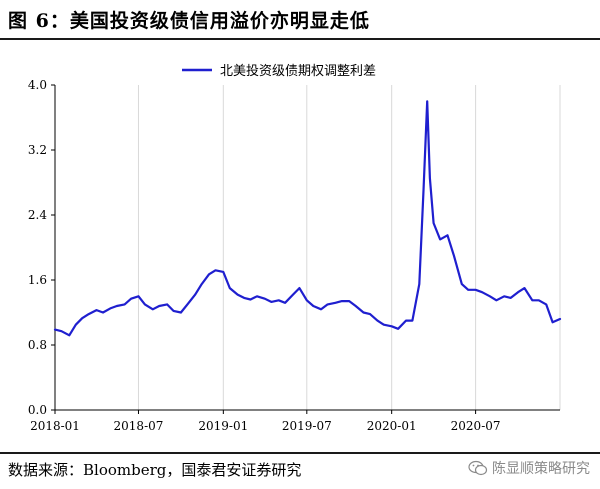  What do you see at coordinates (476, 426) in the screenshot?
I see `x-tick-label: 2020-07` at bounding box center [476, 426].